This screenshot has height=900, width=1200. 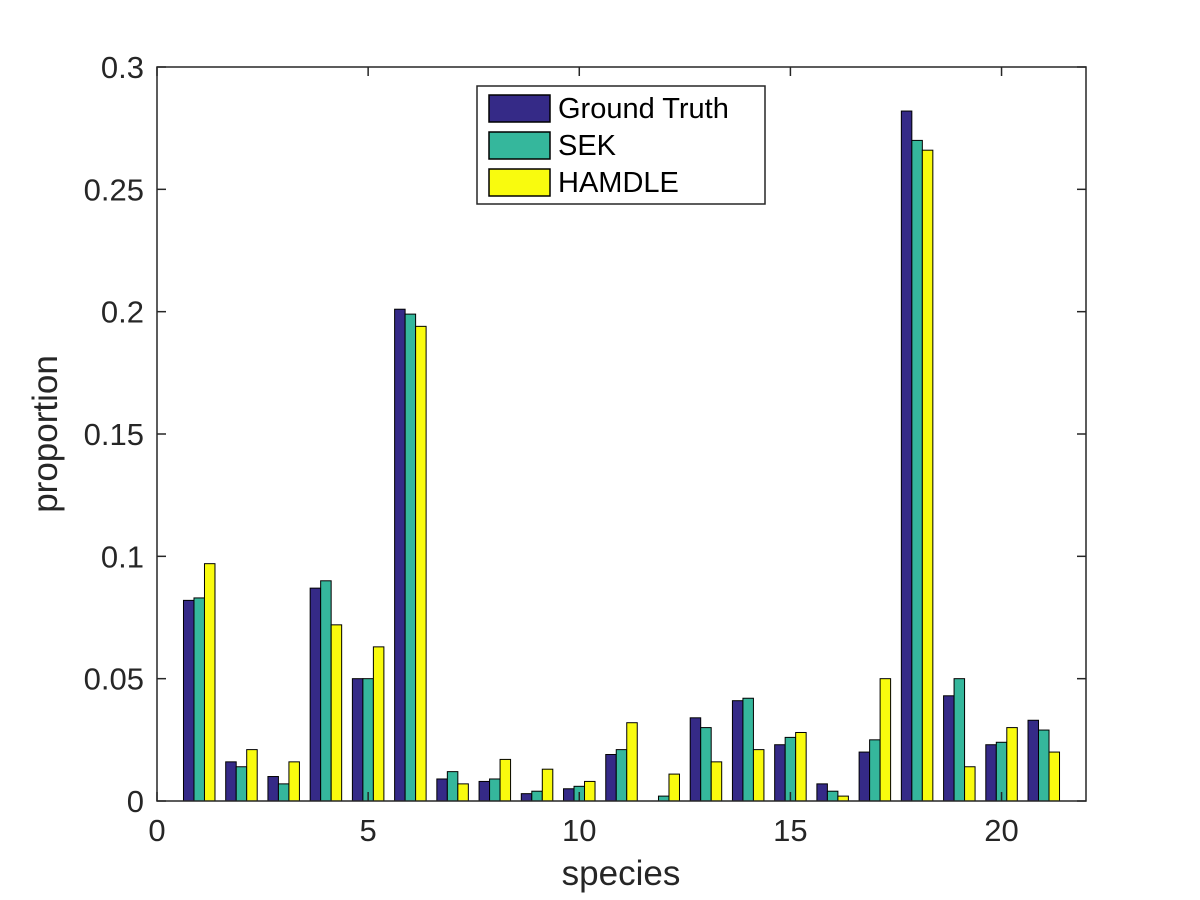 What do you see at coordinates (45, 434) in the screenshot?
I see `y-axis-label: proportion` at bounding box center [45, 434].